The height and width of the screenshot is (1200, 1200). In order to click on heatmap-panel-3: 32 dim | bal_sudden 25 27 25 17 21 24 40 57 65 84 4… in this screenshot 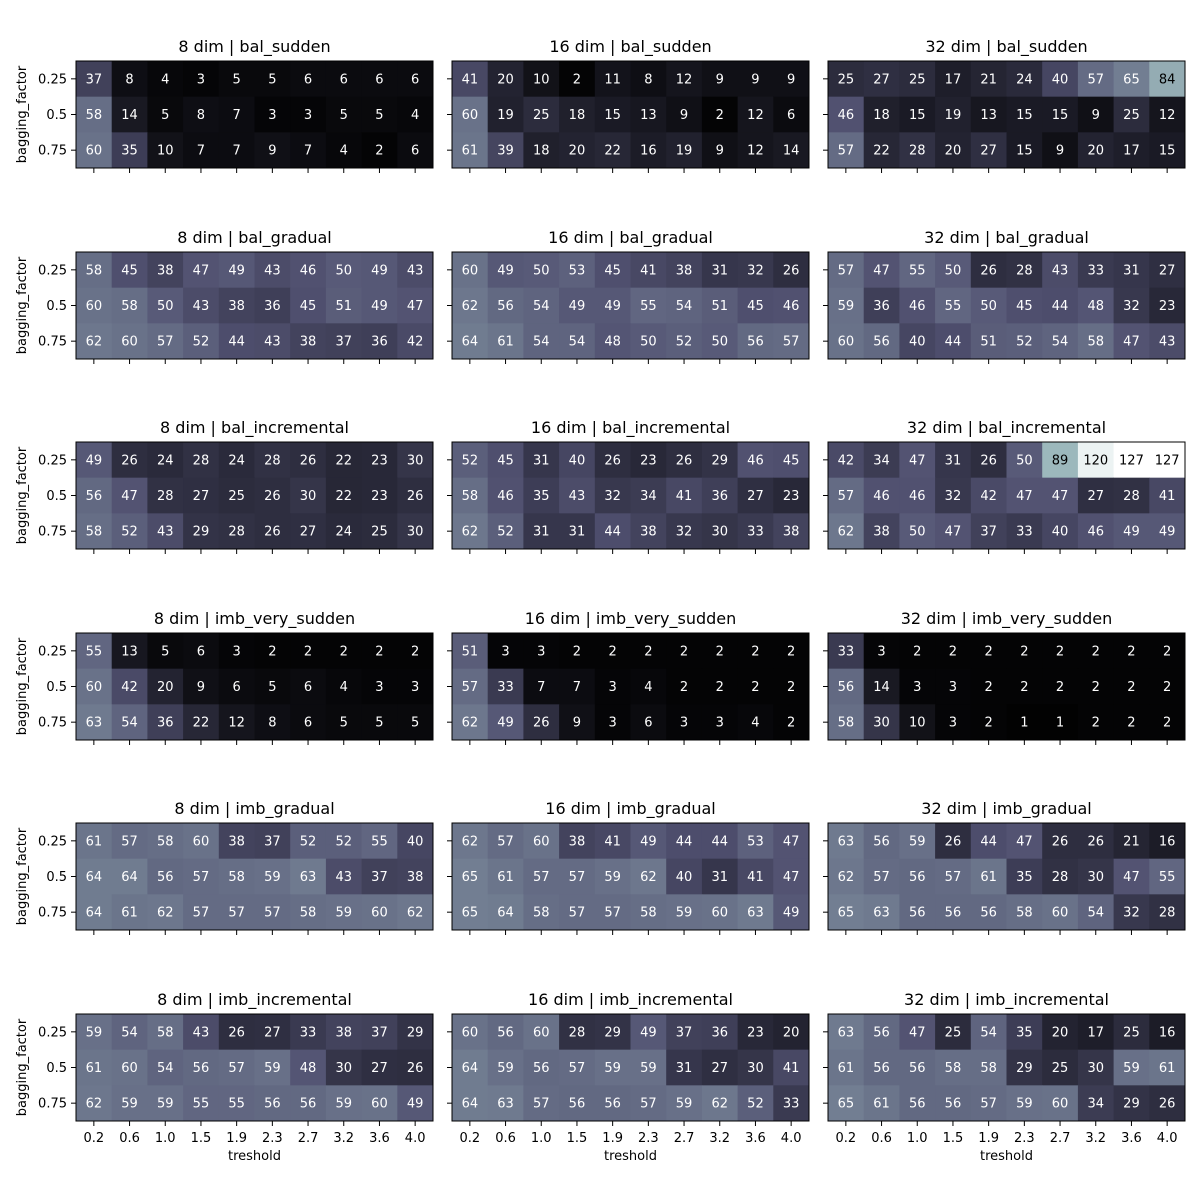, I will do `click(1004, 105)`.